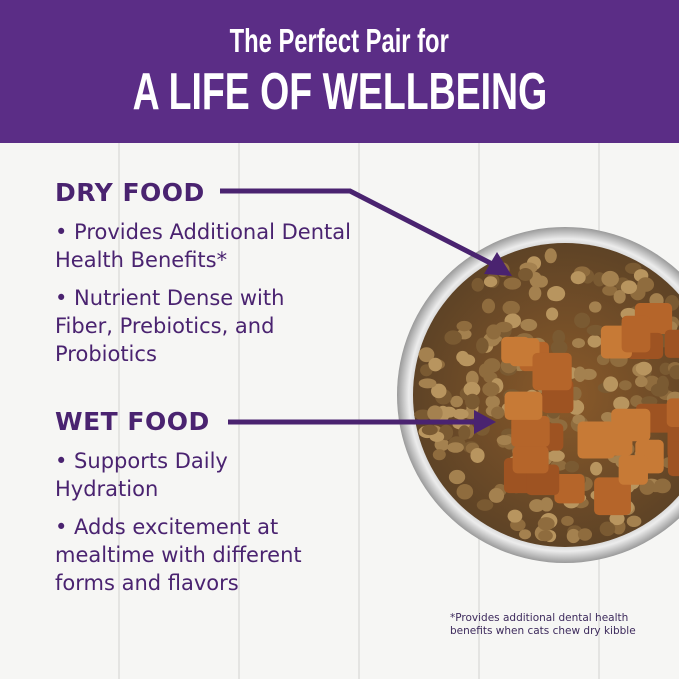 This screenshot has width=679, height=679. I want to click on header-subtitle: The Perfect Pair for, so click(339, 40).